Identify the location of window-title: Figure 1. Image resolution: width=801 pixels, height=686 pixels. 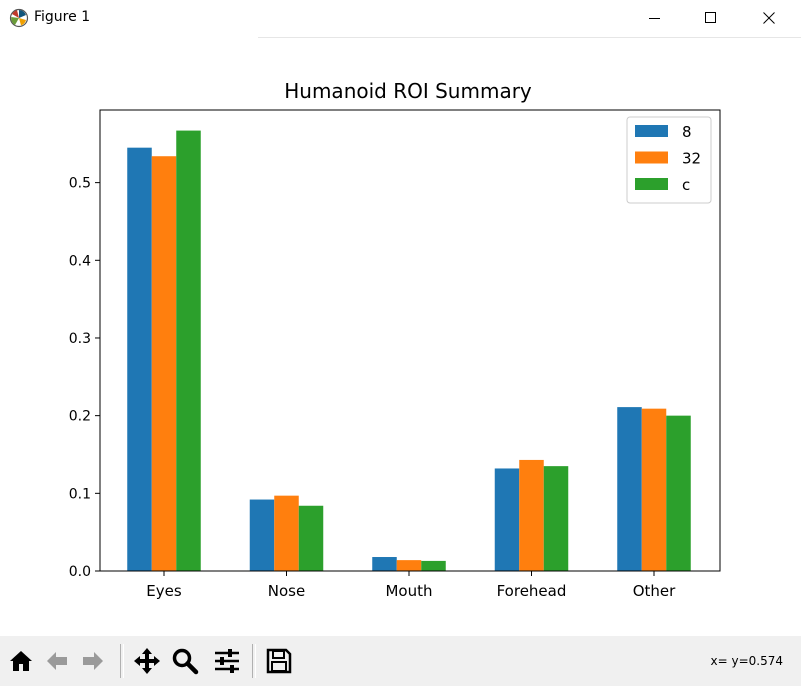
(62, 17).